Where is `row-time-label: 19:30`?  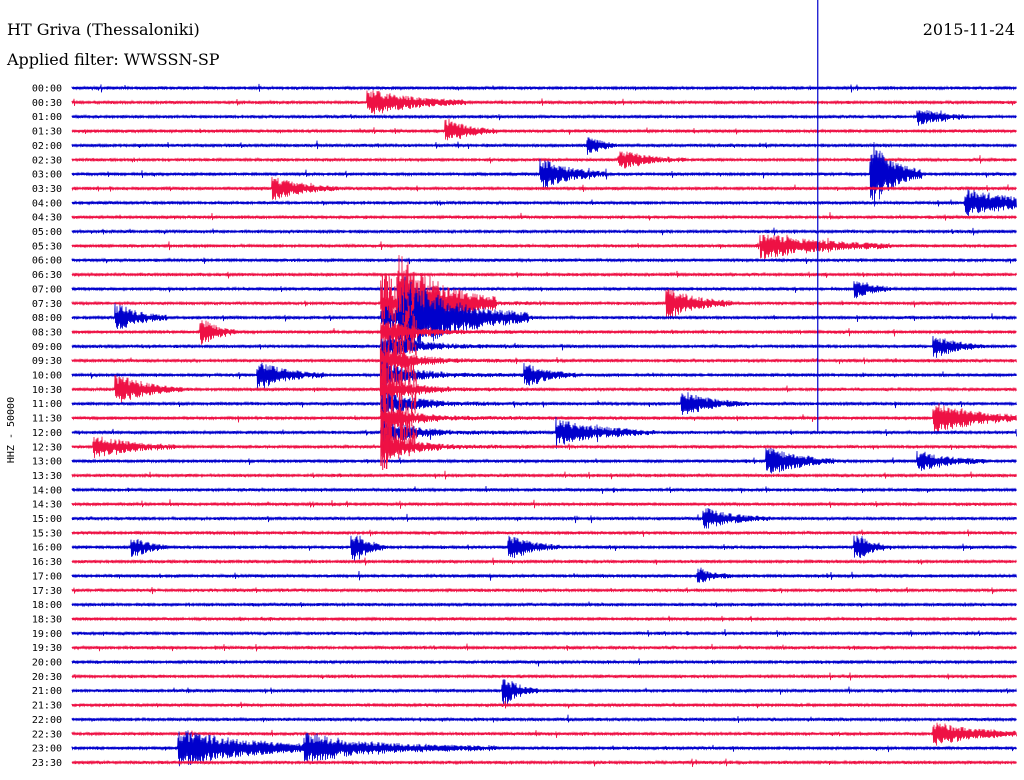 row-time-label: 19:30 is located at coordinates (47, 648).